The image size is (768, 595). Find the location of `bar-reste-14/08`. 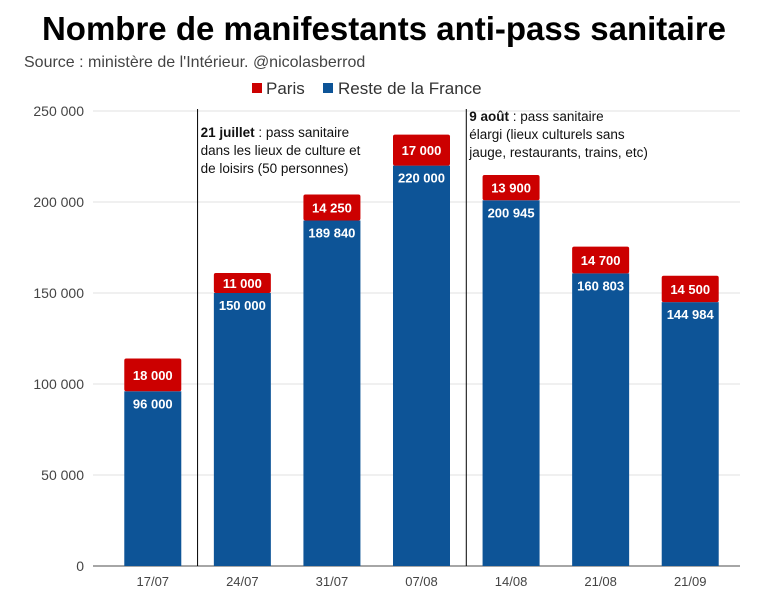

bar-reste-14/08 is located at coordinates (511, 383).